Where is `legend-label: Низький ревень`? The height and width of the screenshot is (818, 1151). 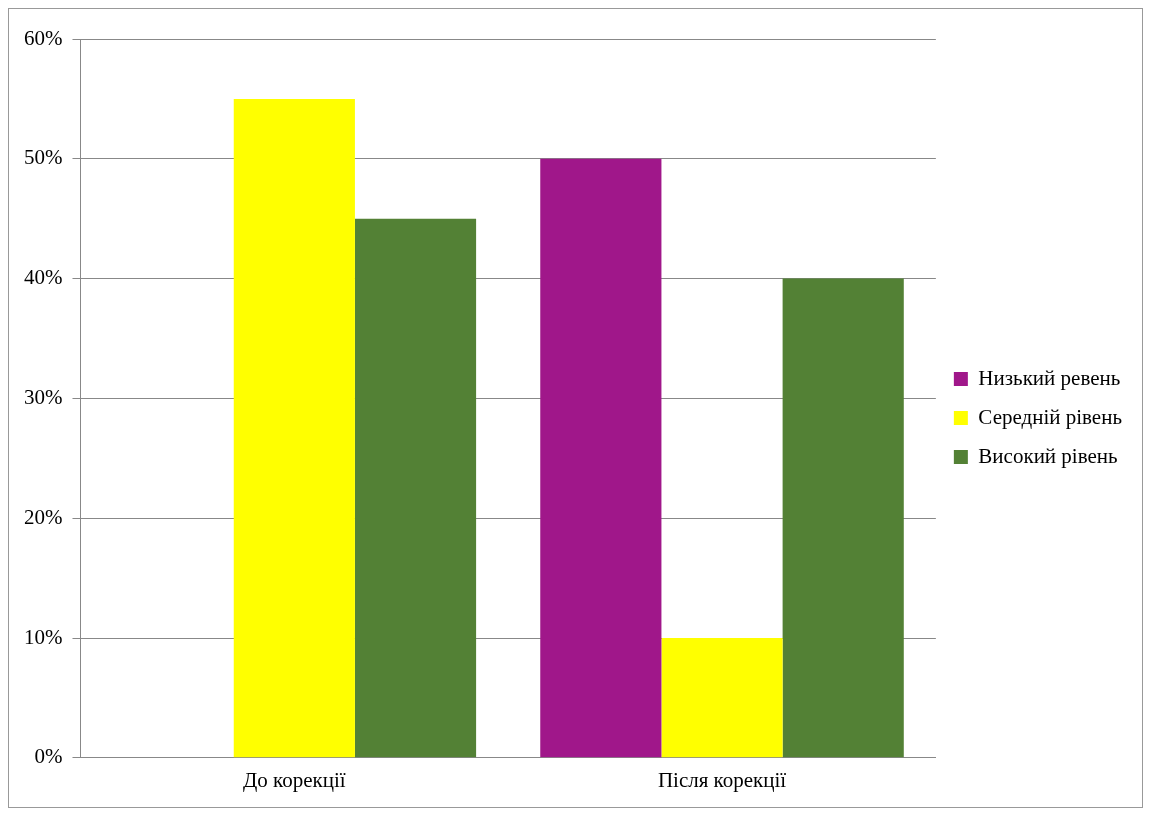
legend-label: Низький ревень is located at coordinates (1049, 377).